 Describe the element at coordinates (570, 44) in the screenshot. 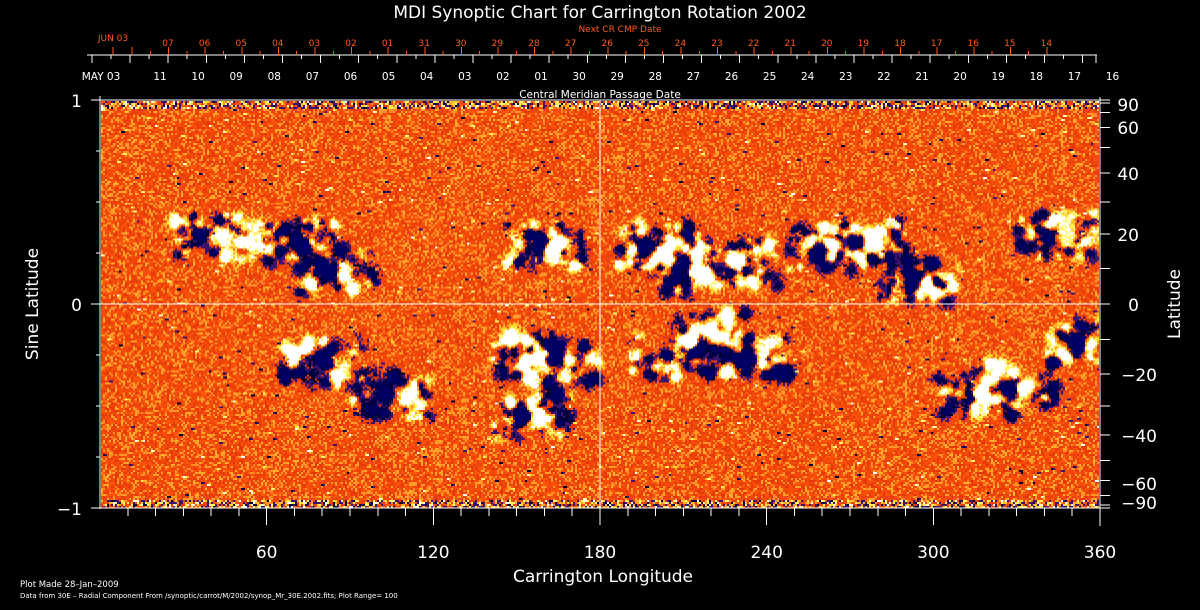

I see `next-cr-date-label: 27` at that location.